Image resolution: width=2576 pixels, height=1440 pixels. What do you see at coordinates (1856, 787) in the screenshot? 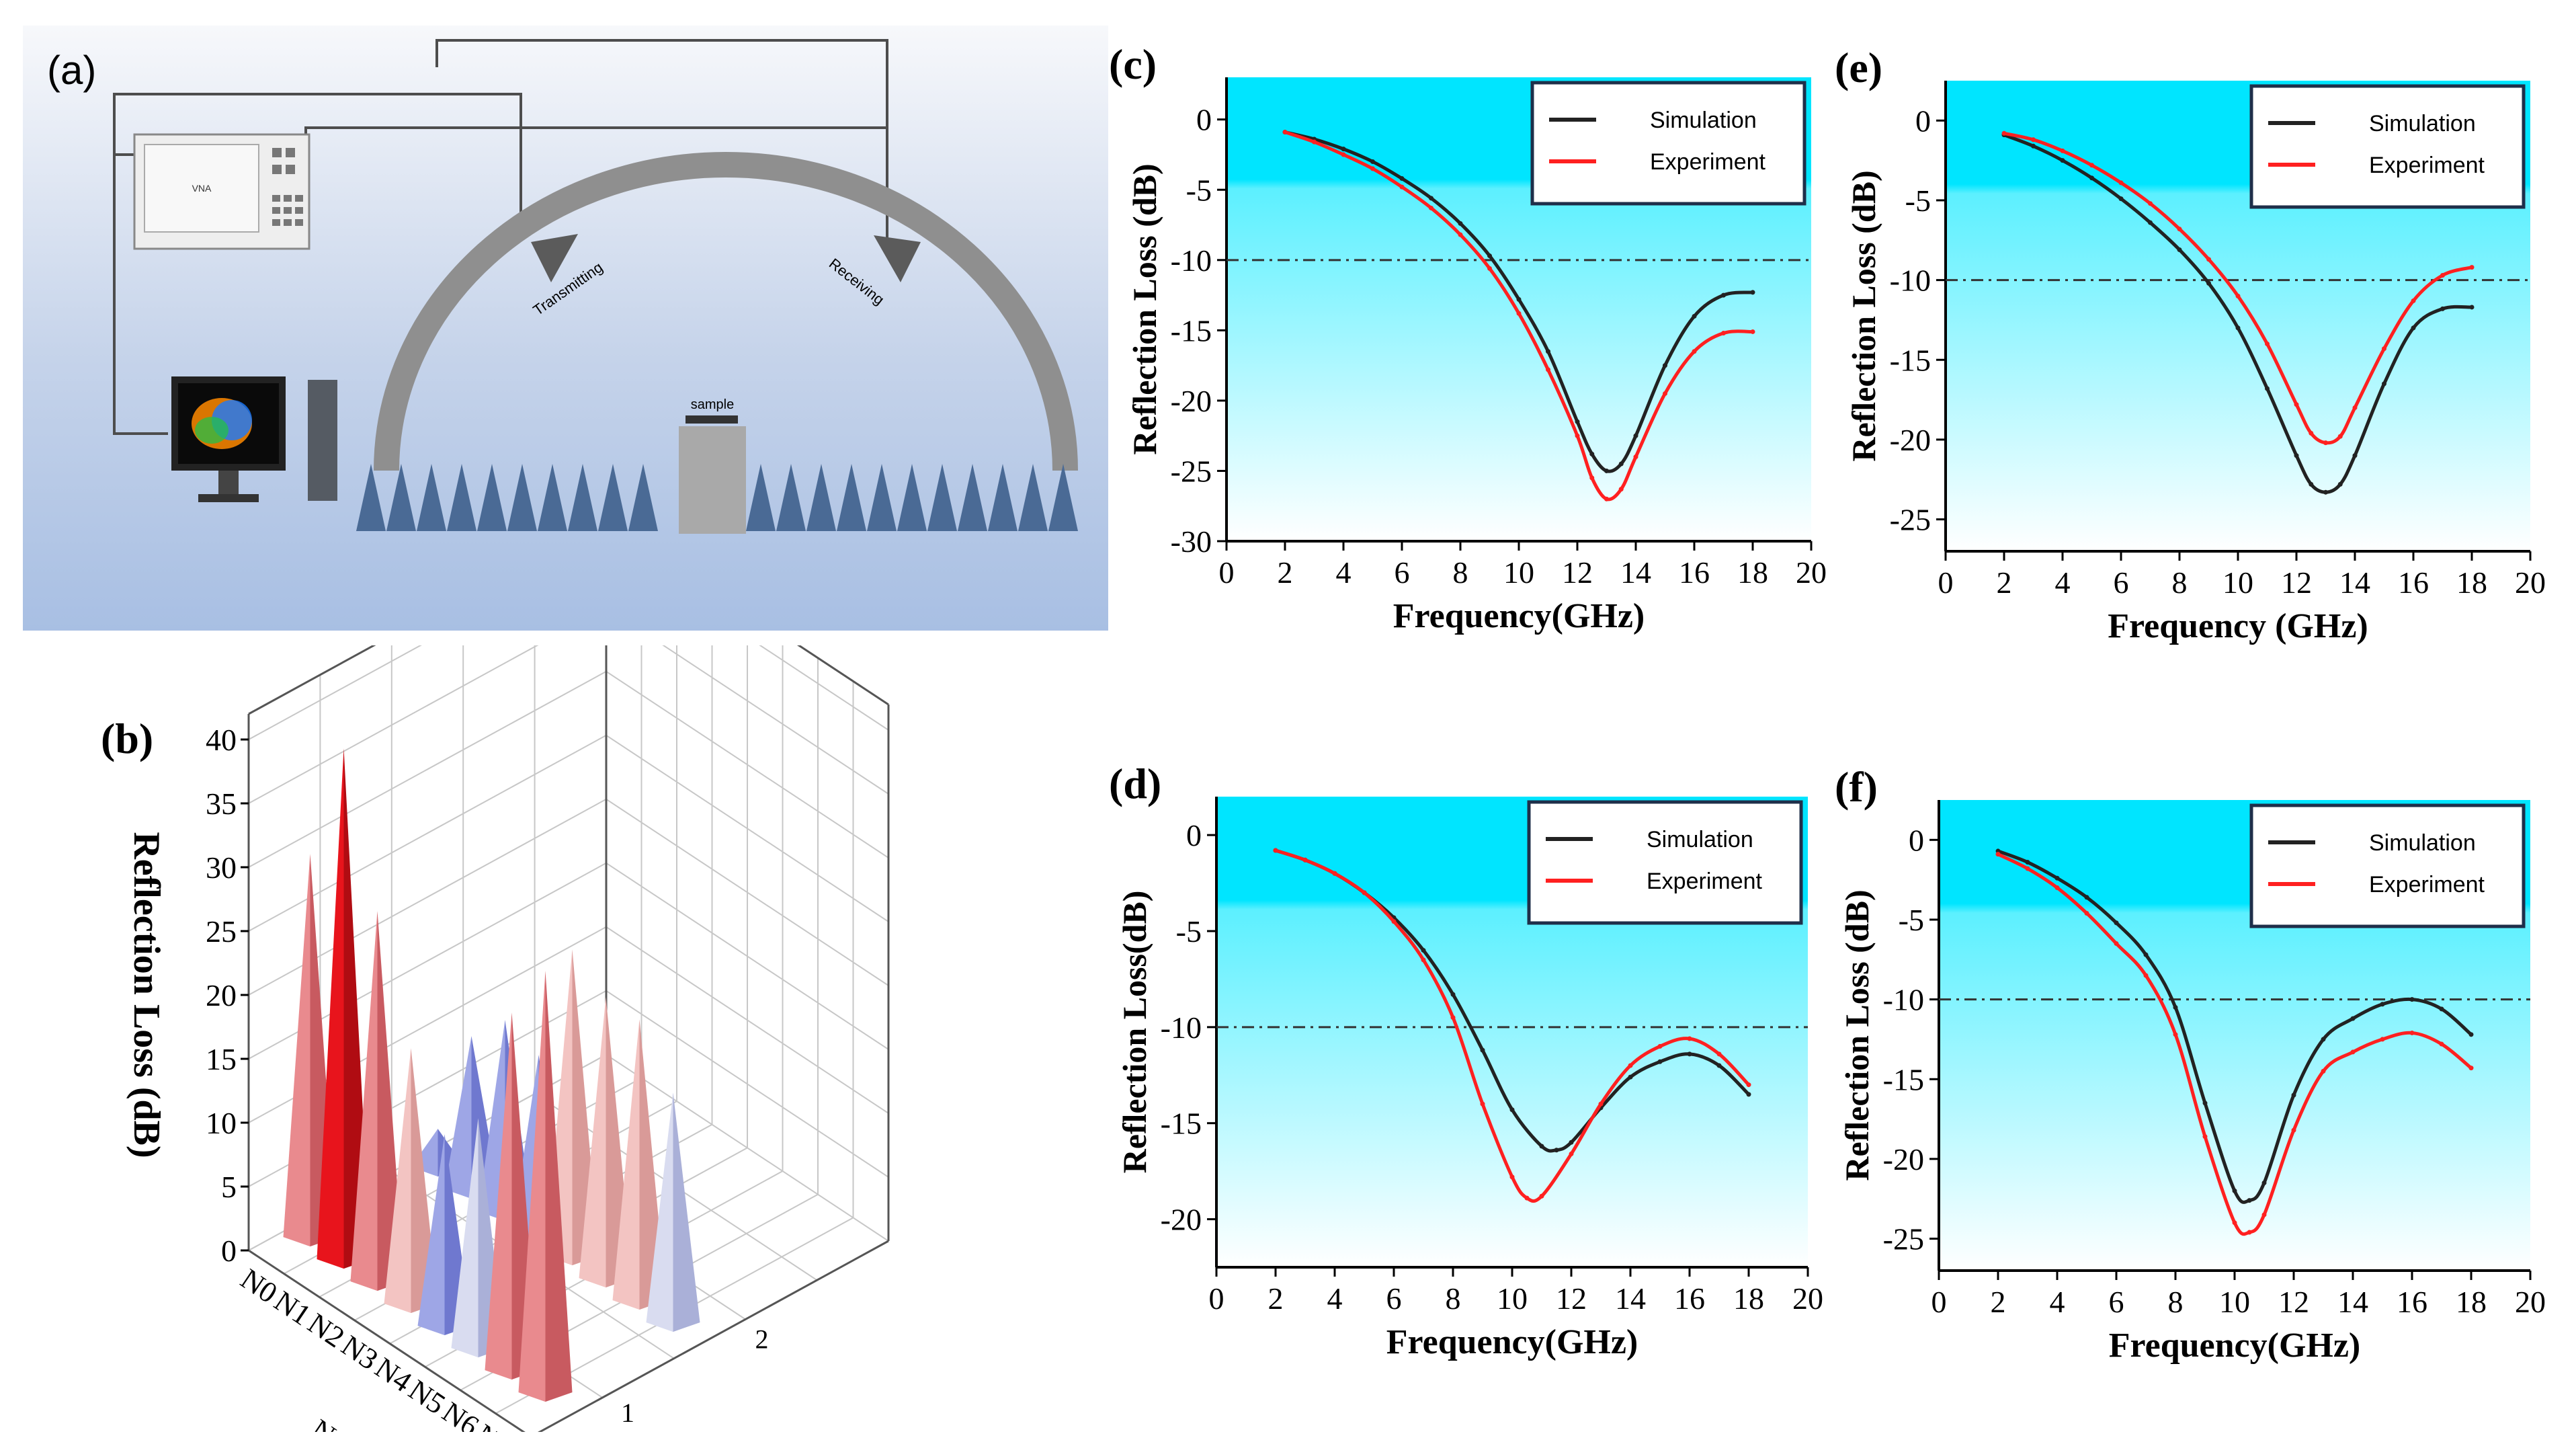
I see `panel-label: (f)` at bounding box center [1856, 787].